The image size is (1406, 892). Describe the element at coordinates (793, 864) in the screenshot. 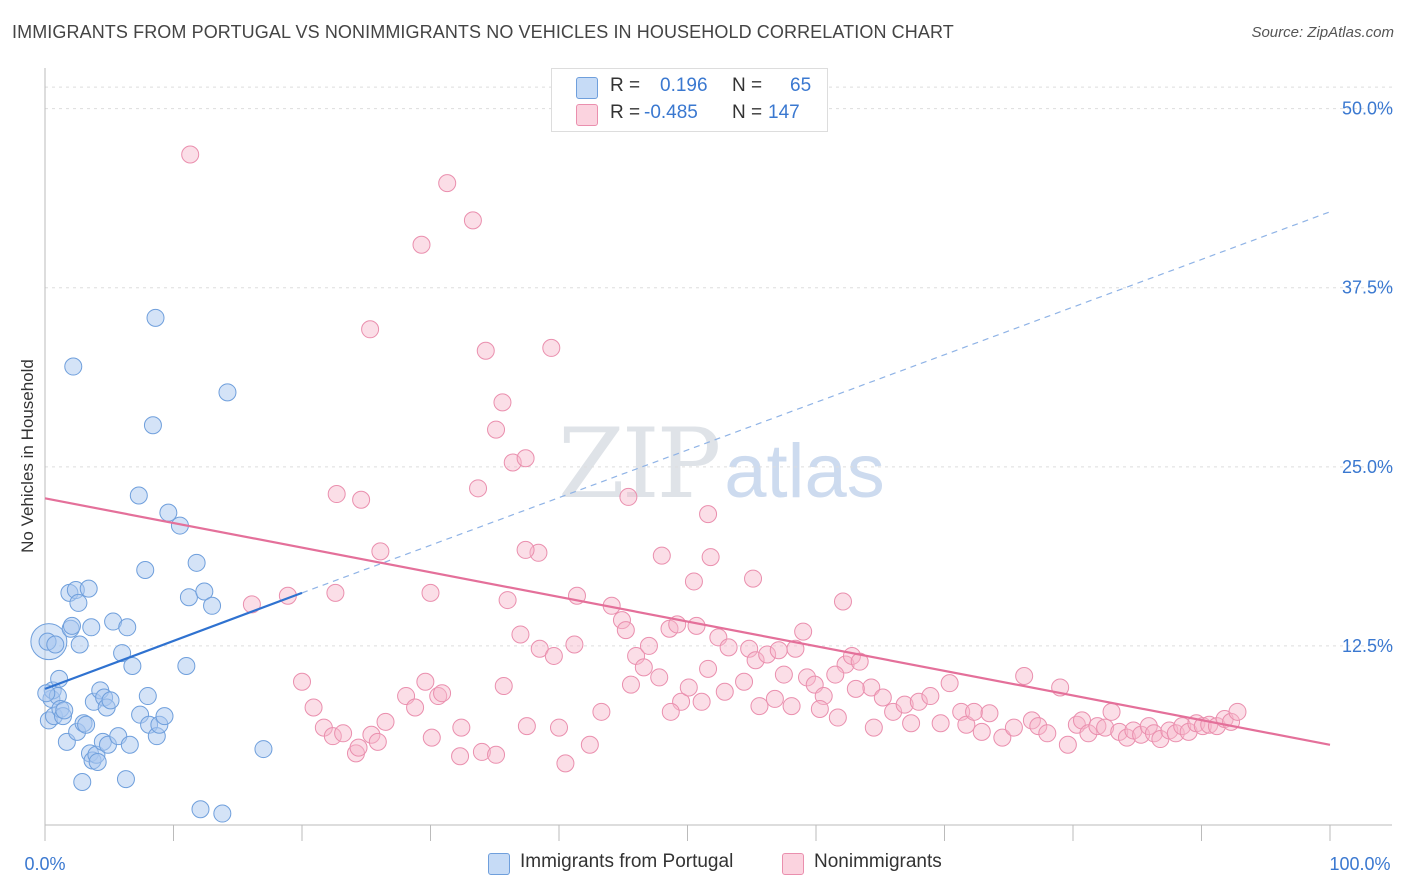

I see `legend-swatch-nonimmigrants` at that location.